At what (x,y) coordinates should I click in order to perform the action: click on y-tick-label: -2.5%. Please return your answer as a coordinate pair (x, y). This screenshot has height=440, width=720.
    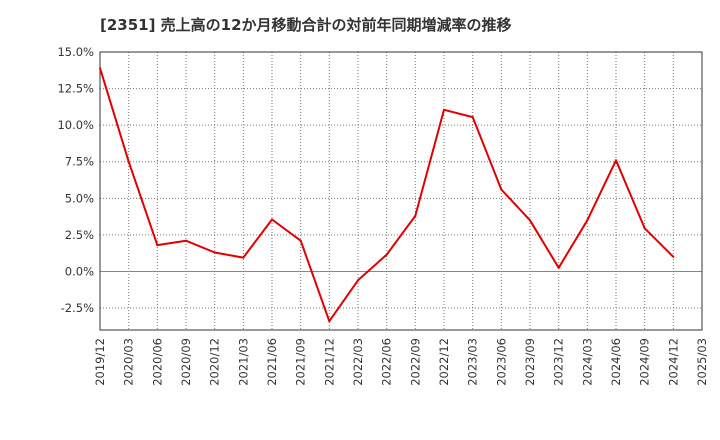
    Looking at the image, I should click on (77, 308).